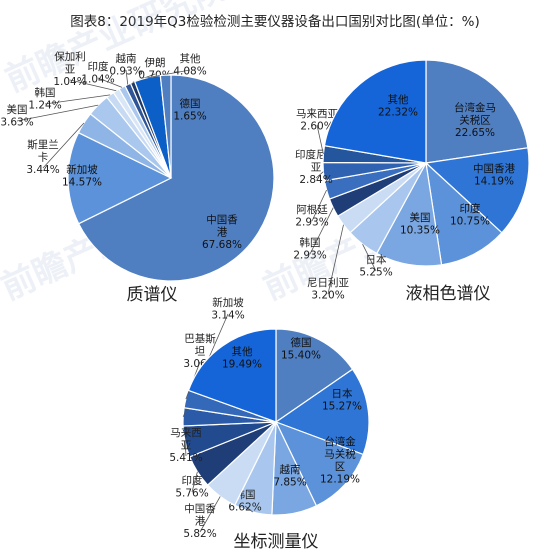  I want to click on pie-title: 坐标测量仪, so click(276, 542).